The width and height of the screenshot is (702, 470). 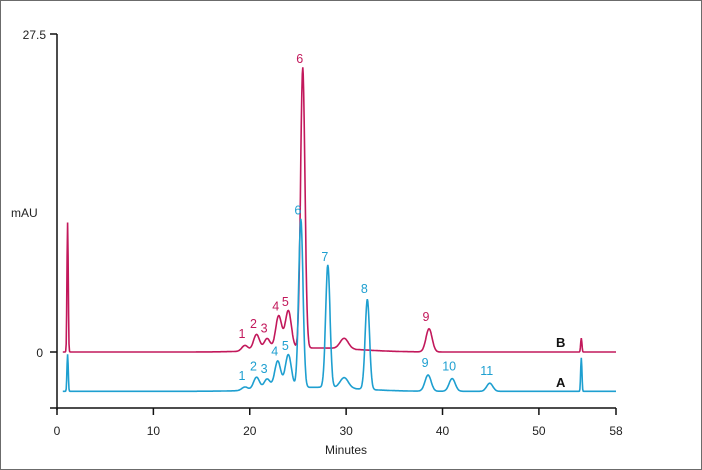 What do you see at coordinates (346, 450) in the screenshot?
I see `x-axis-title: Minutes` at bounding box center [346, 450].